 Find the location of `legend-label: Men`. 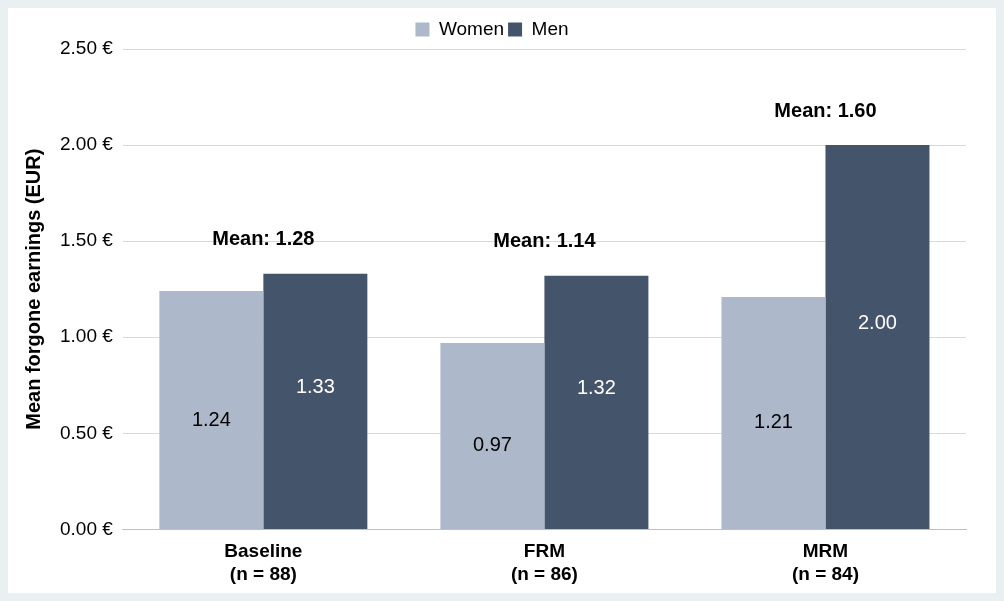

legend-label: Men is located at coordinates (550, 28).